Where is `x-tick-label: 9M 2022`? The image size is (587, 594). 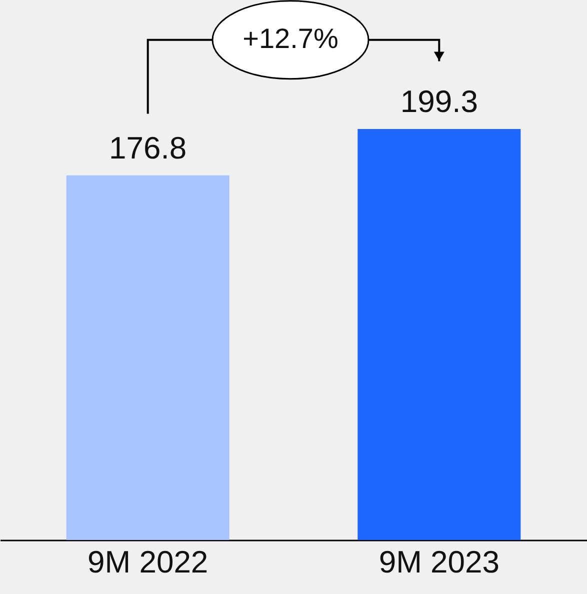
x-tick-label: 9M 2022 is located at coordinates (148, 562).